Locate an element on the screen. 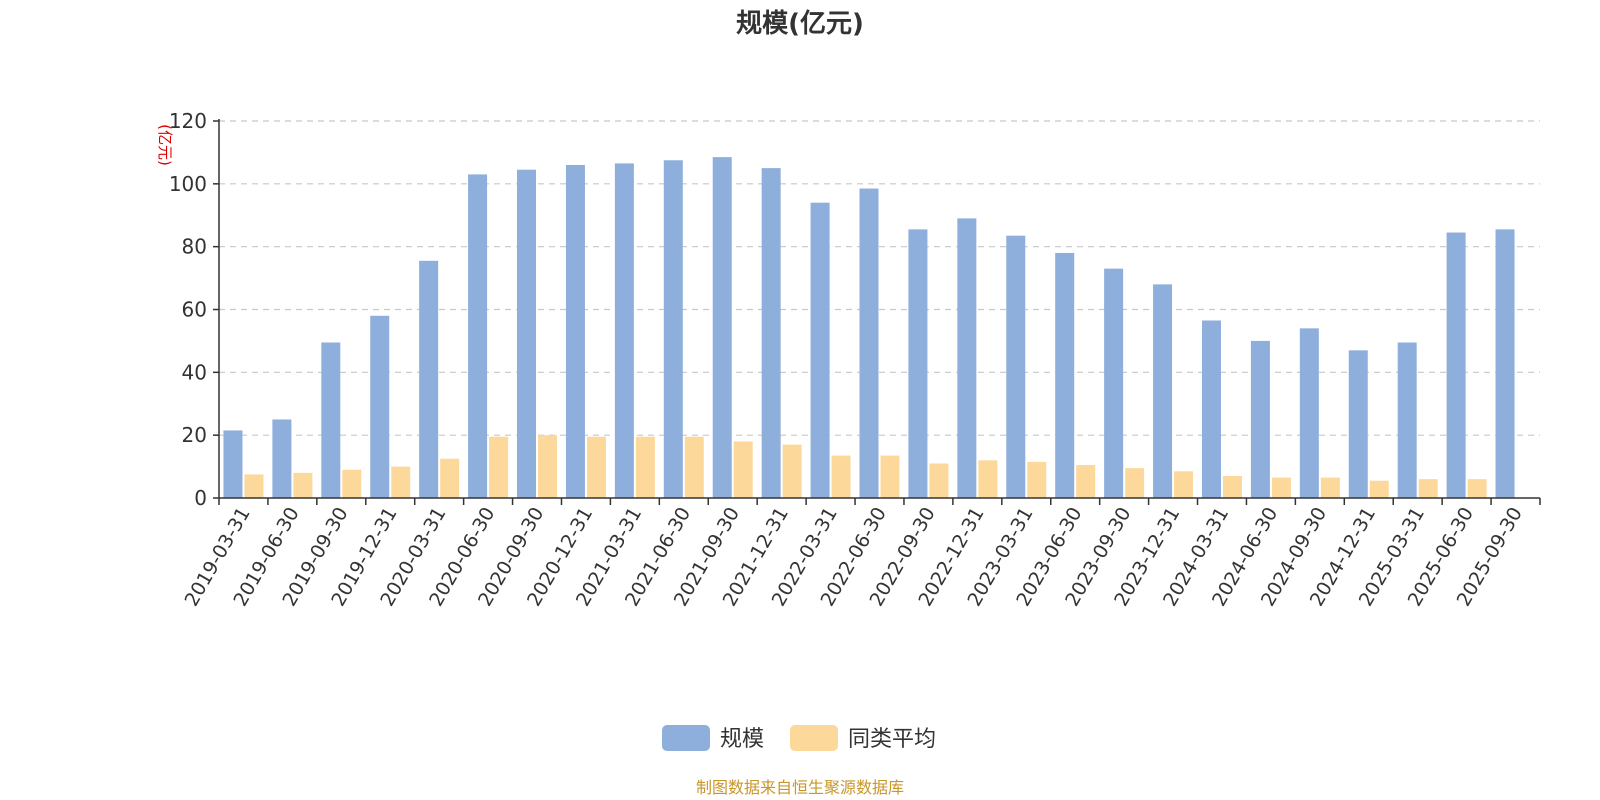 This screenshot has width=1600, height=800. data-source-note: 制图数据来自恒生聚源数据库 is located at coordinates (800, 787).